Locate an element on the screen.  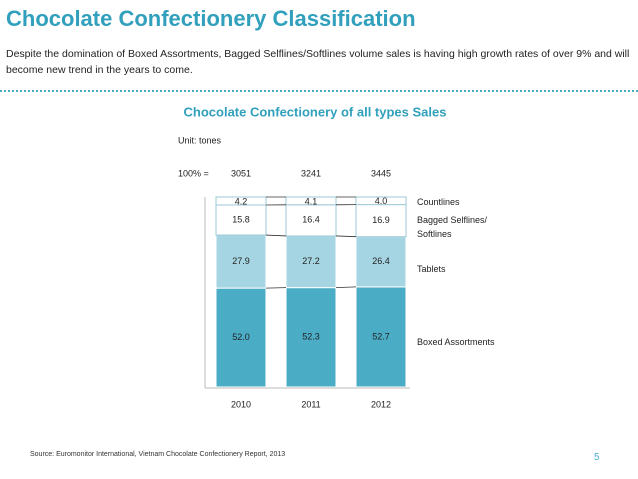
data-label: 27.2 is located at coordinates (311, 261).